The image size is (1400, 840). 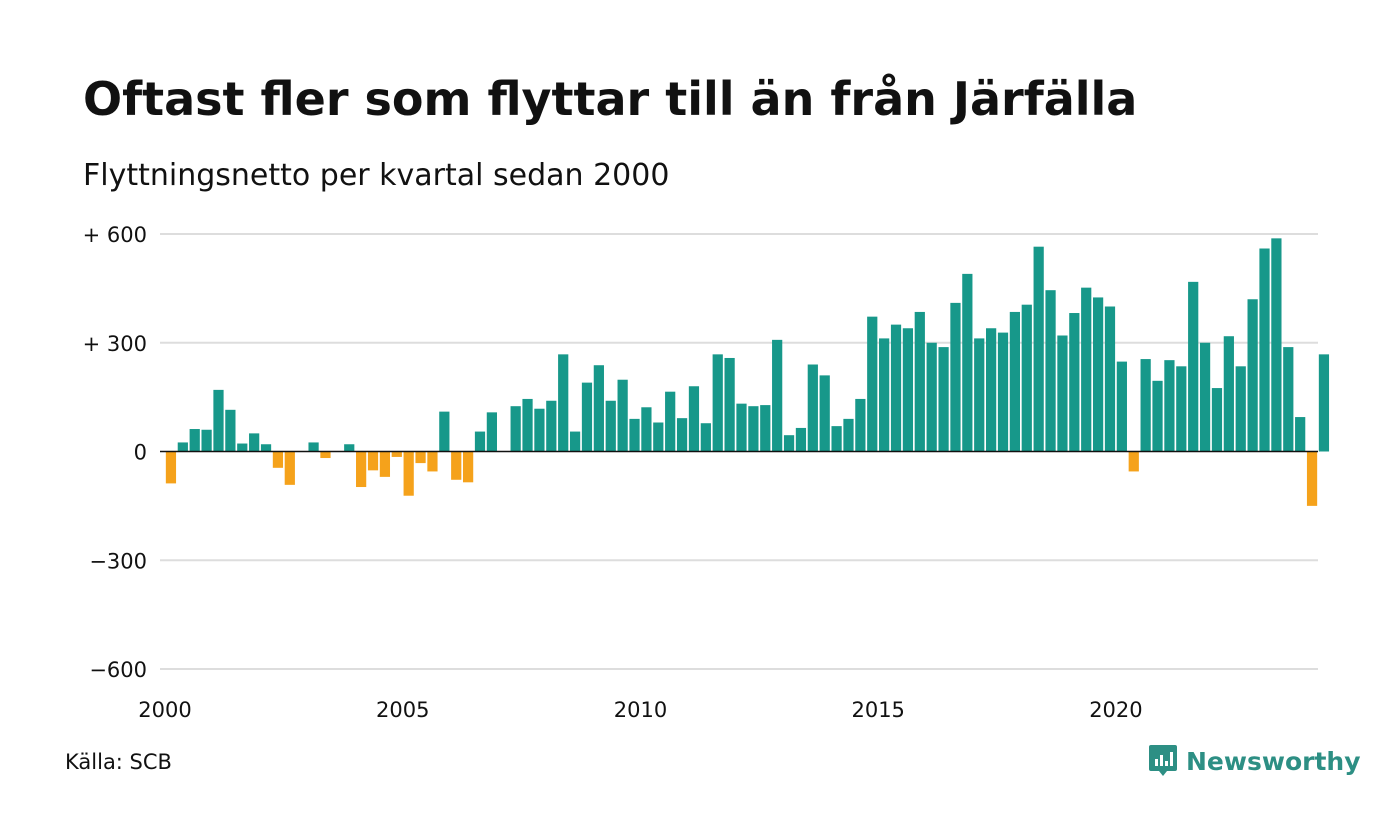 I want to click on x-tick-label: 2005, so click(x=402, y=710).